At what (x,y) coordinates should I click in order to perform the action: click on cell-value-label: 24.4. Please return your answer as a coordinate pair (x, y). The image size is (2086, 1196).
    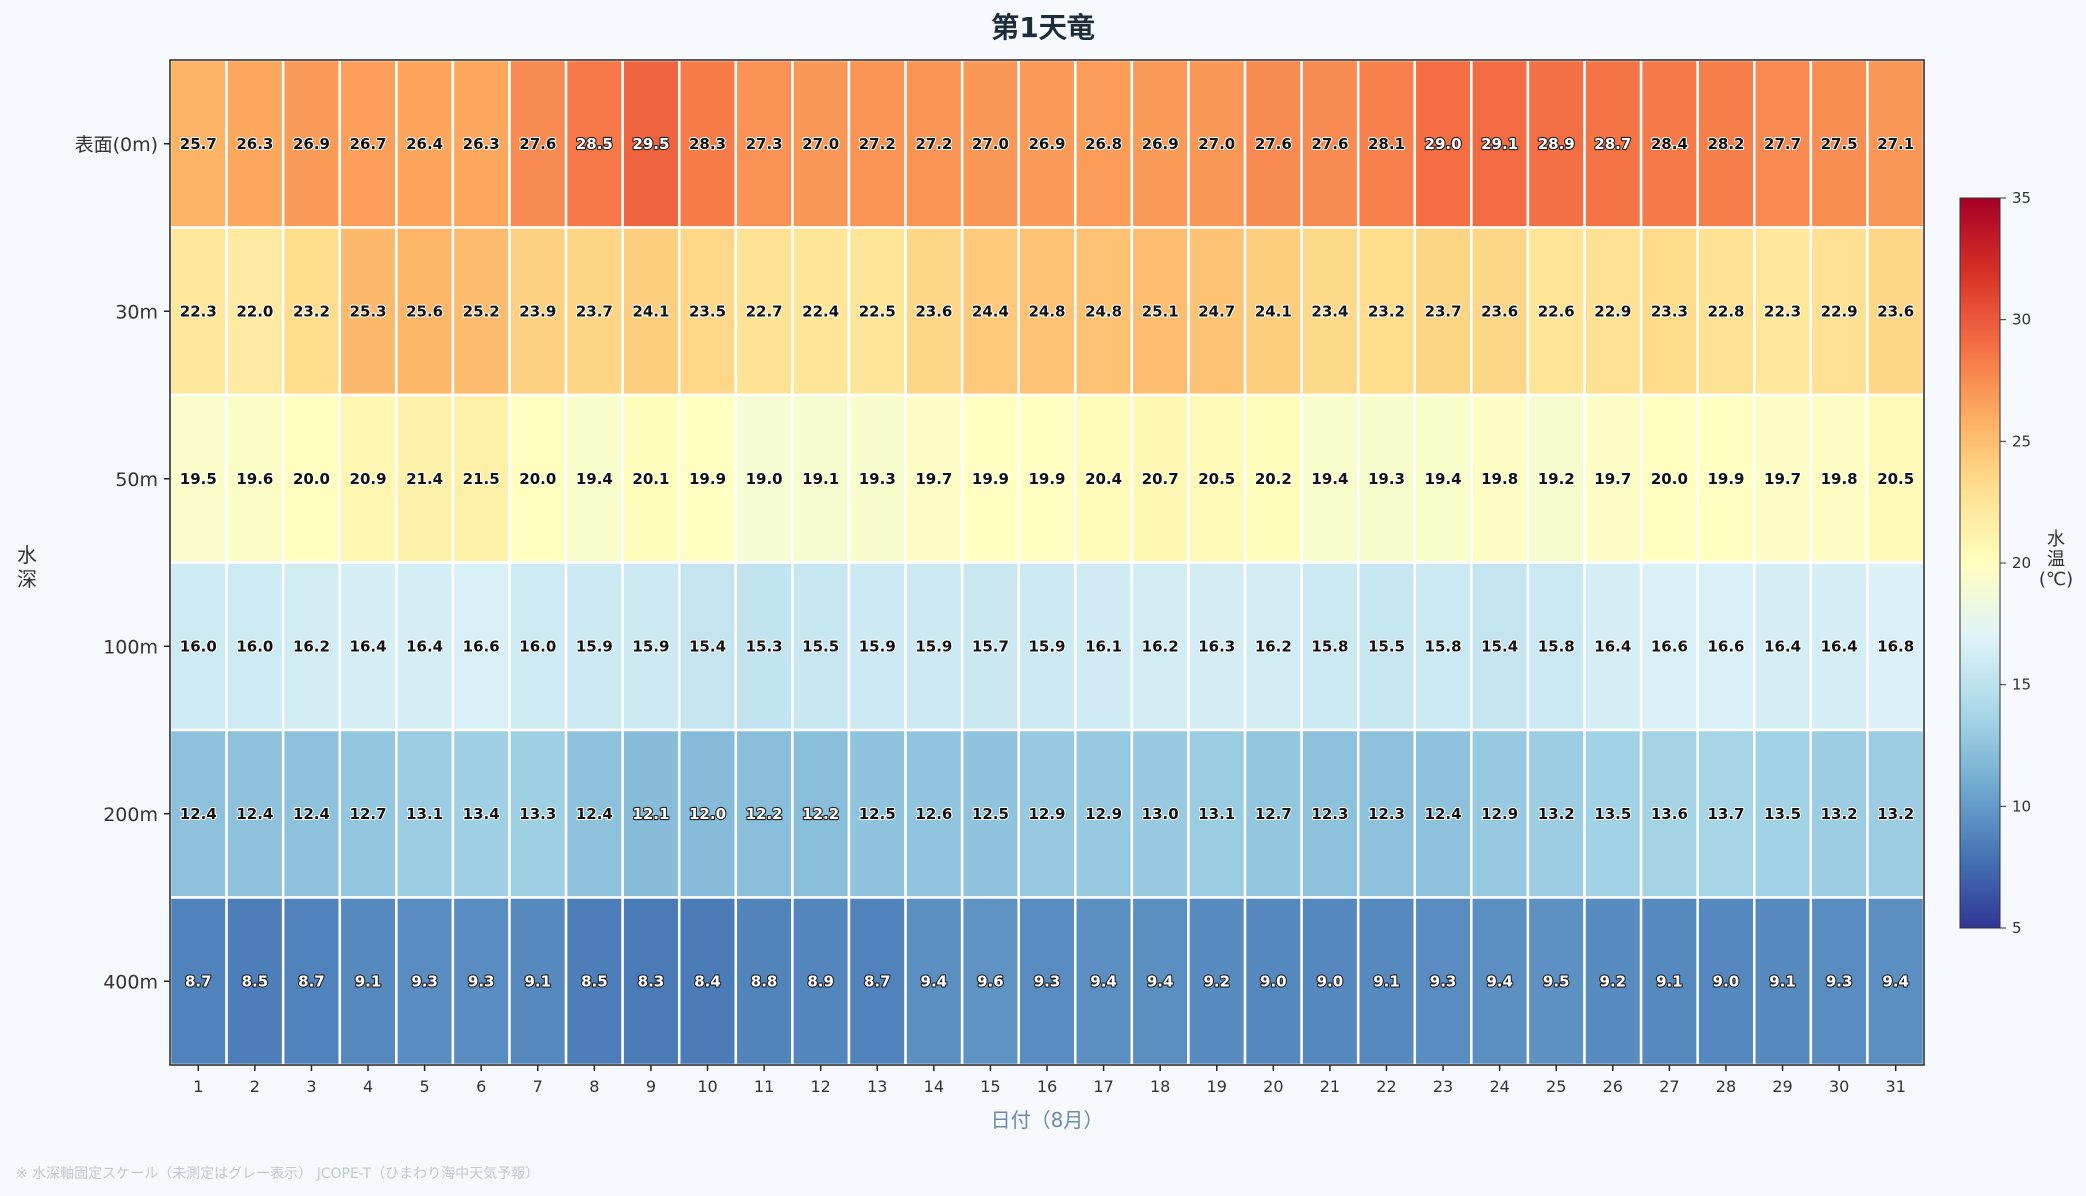
    Looking at the image, I should click on (990, 311).